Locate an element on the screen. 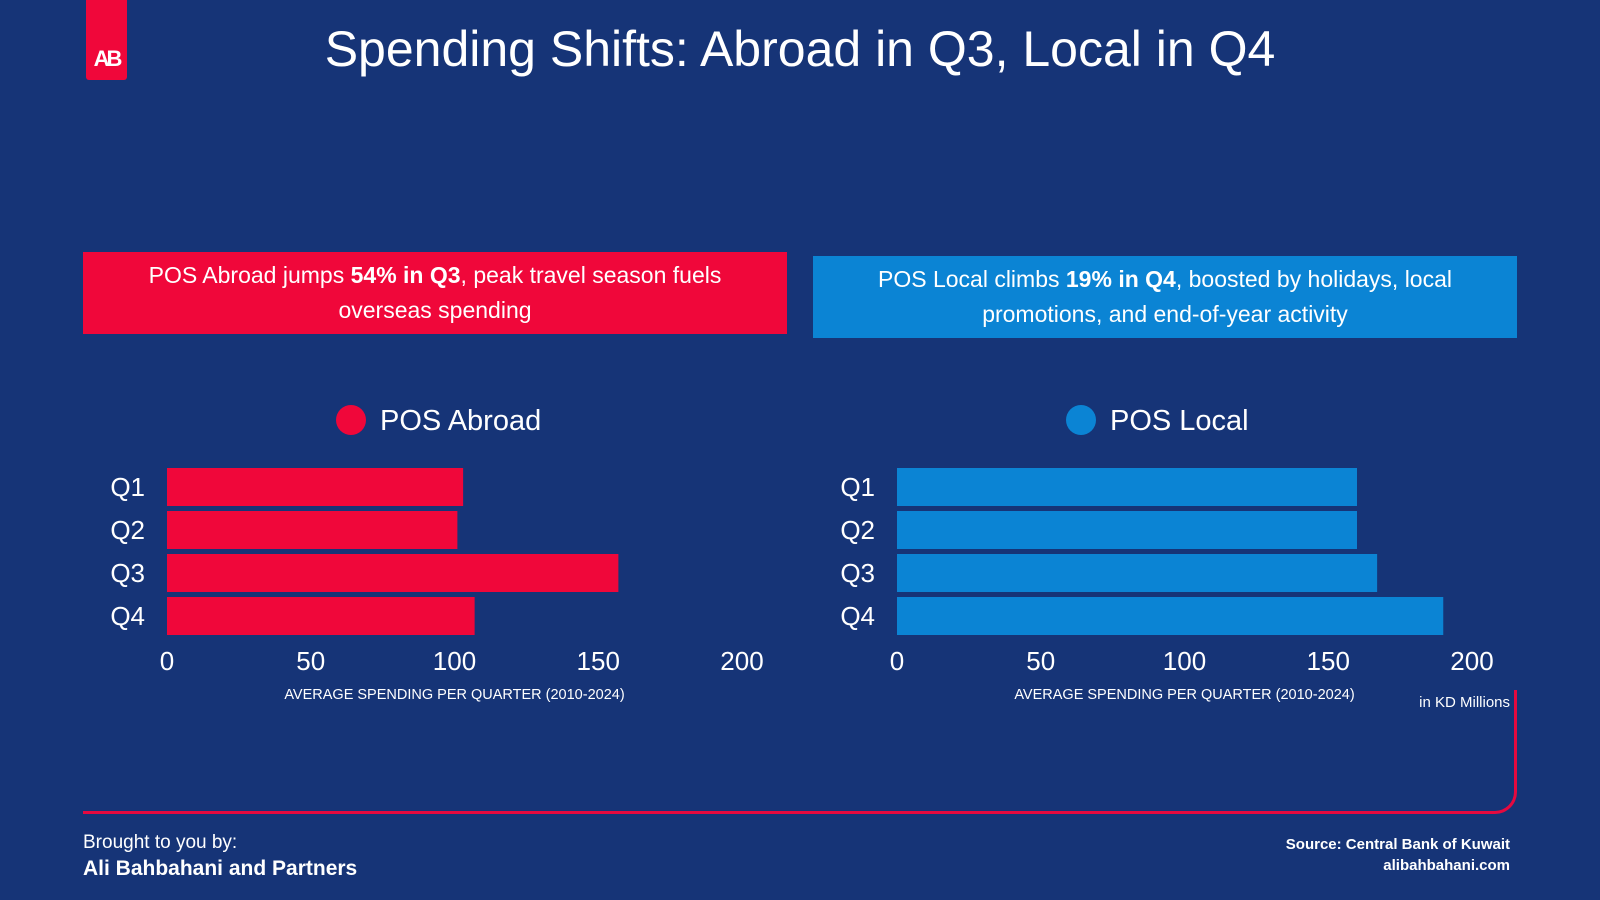  unit-note: in KD Millions is located at coordinates (1464, 702).